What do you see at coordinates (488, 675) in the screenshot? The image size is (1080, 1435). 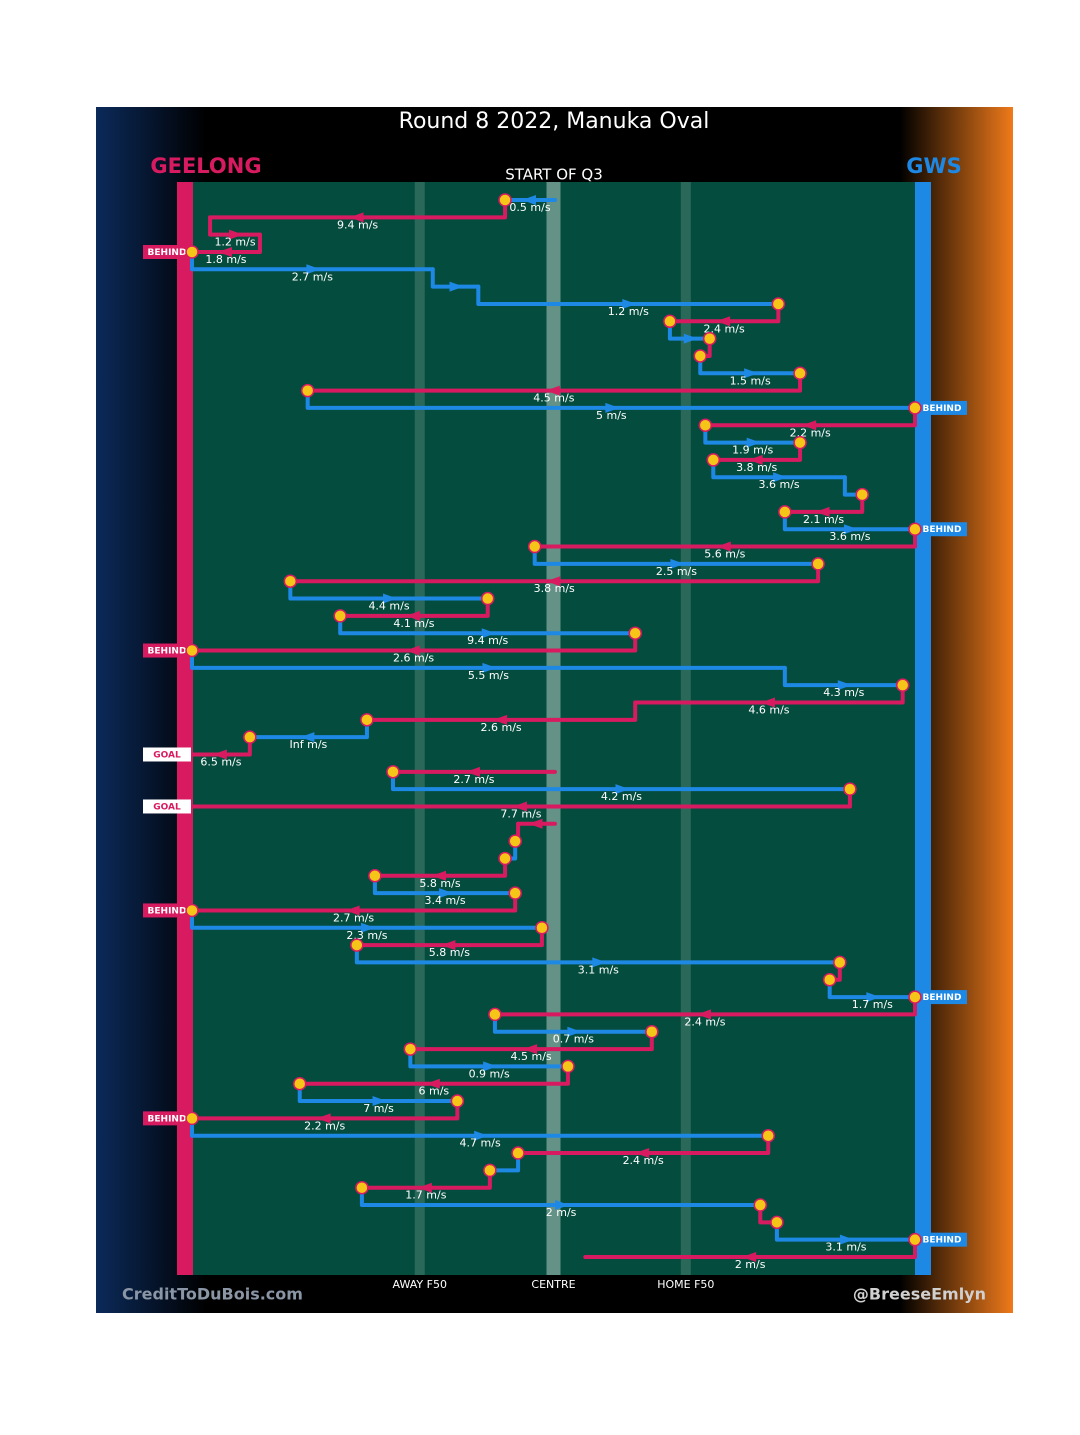 I see `speed-label: 5.5 m/s` at bounding box center [488, 675].